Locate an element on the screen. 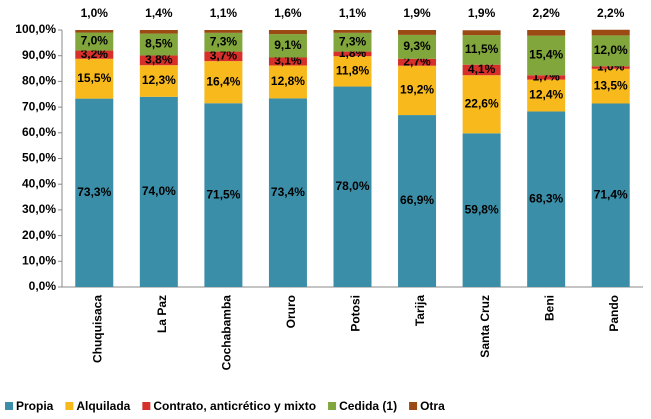 The width and height of the screenshot is (651, 419). legend-label: Otra is located at coordinates (432, 406).